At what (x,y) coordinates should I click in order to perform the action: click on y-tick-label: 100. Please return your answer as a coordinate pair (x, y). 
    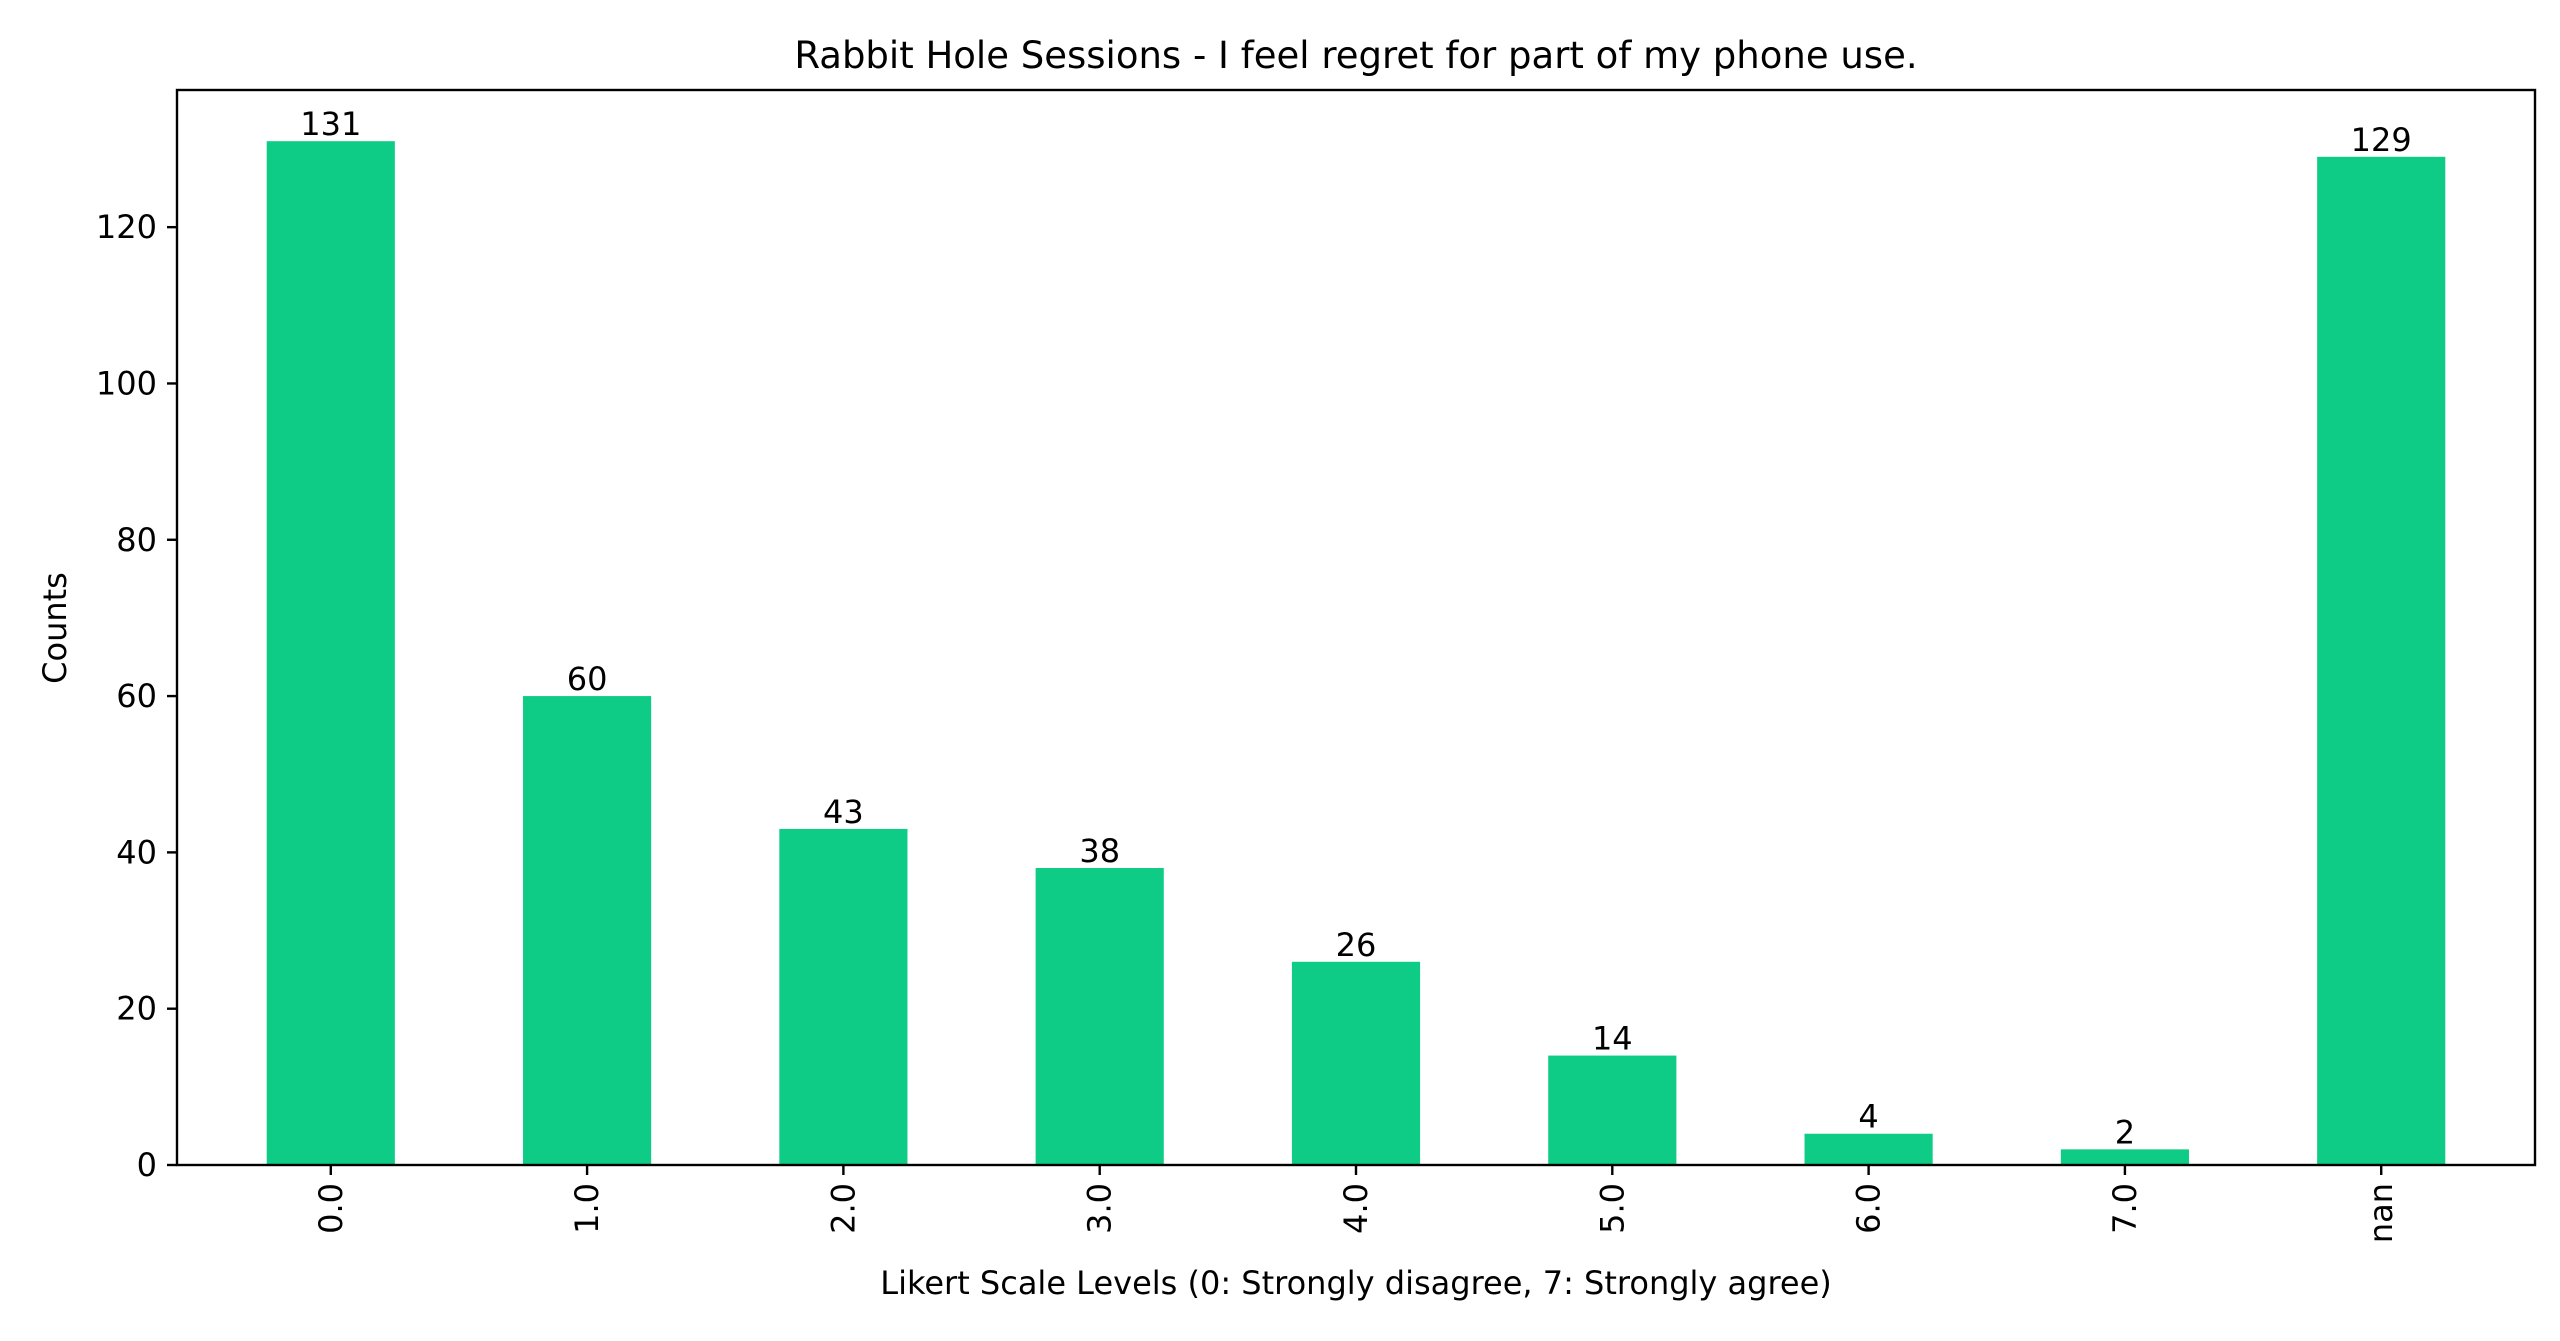
    Looking at the image, I should click on (126, 383).